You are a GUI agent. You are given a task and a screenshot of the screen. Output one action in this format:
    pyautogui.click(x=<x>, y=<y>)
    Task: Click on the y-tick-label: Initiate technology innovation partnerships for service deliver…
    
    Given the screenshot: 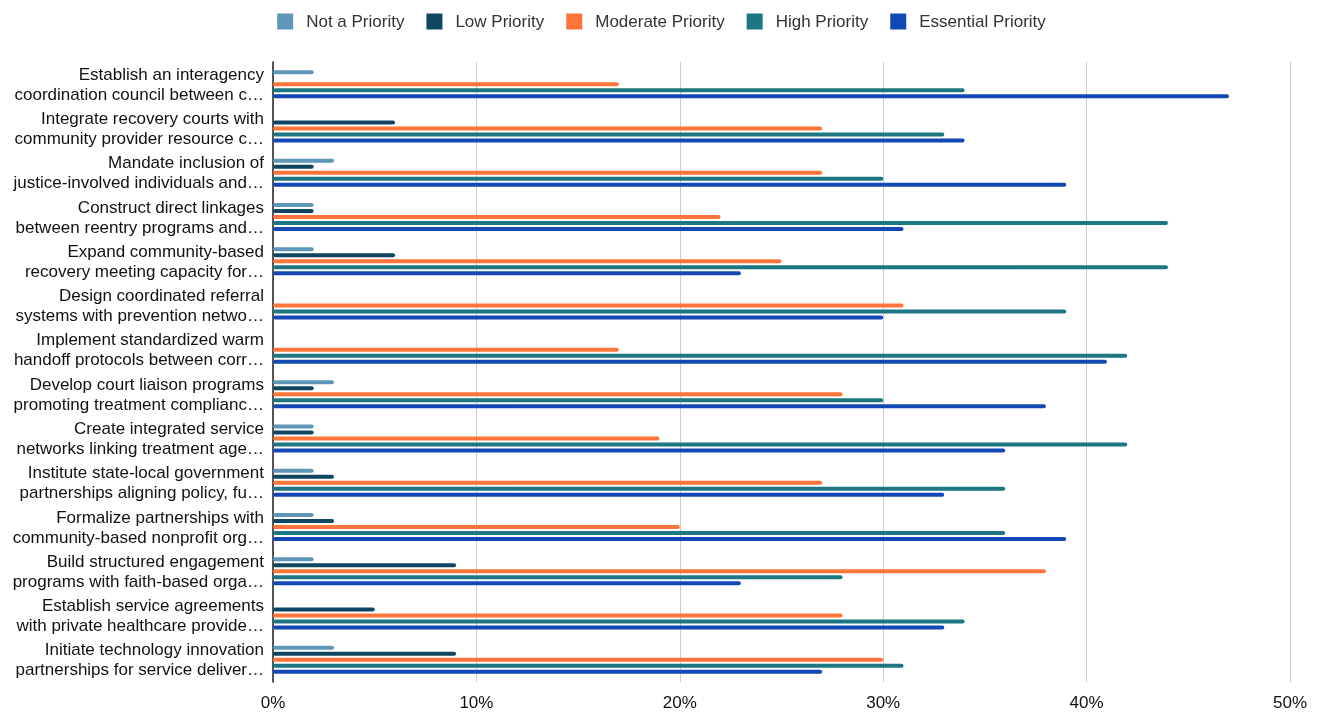 What is the action you would take?
    pyautogui.click(x=139, y=660)
    